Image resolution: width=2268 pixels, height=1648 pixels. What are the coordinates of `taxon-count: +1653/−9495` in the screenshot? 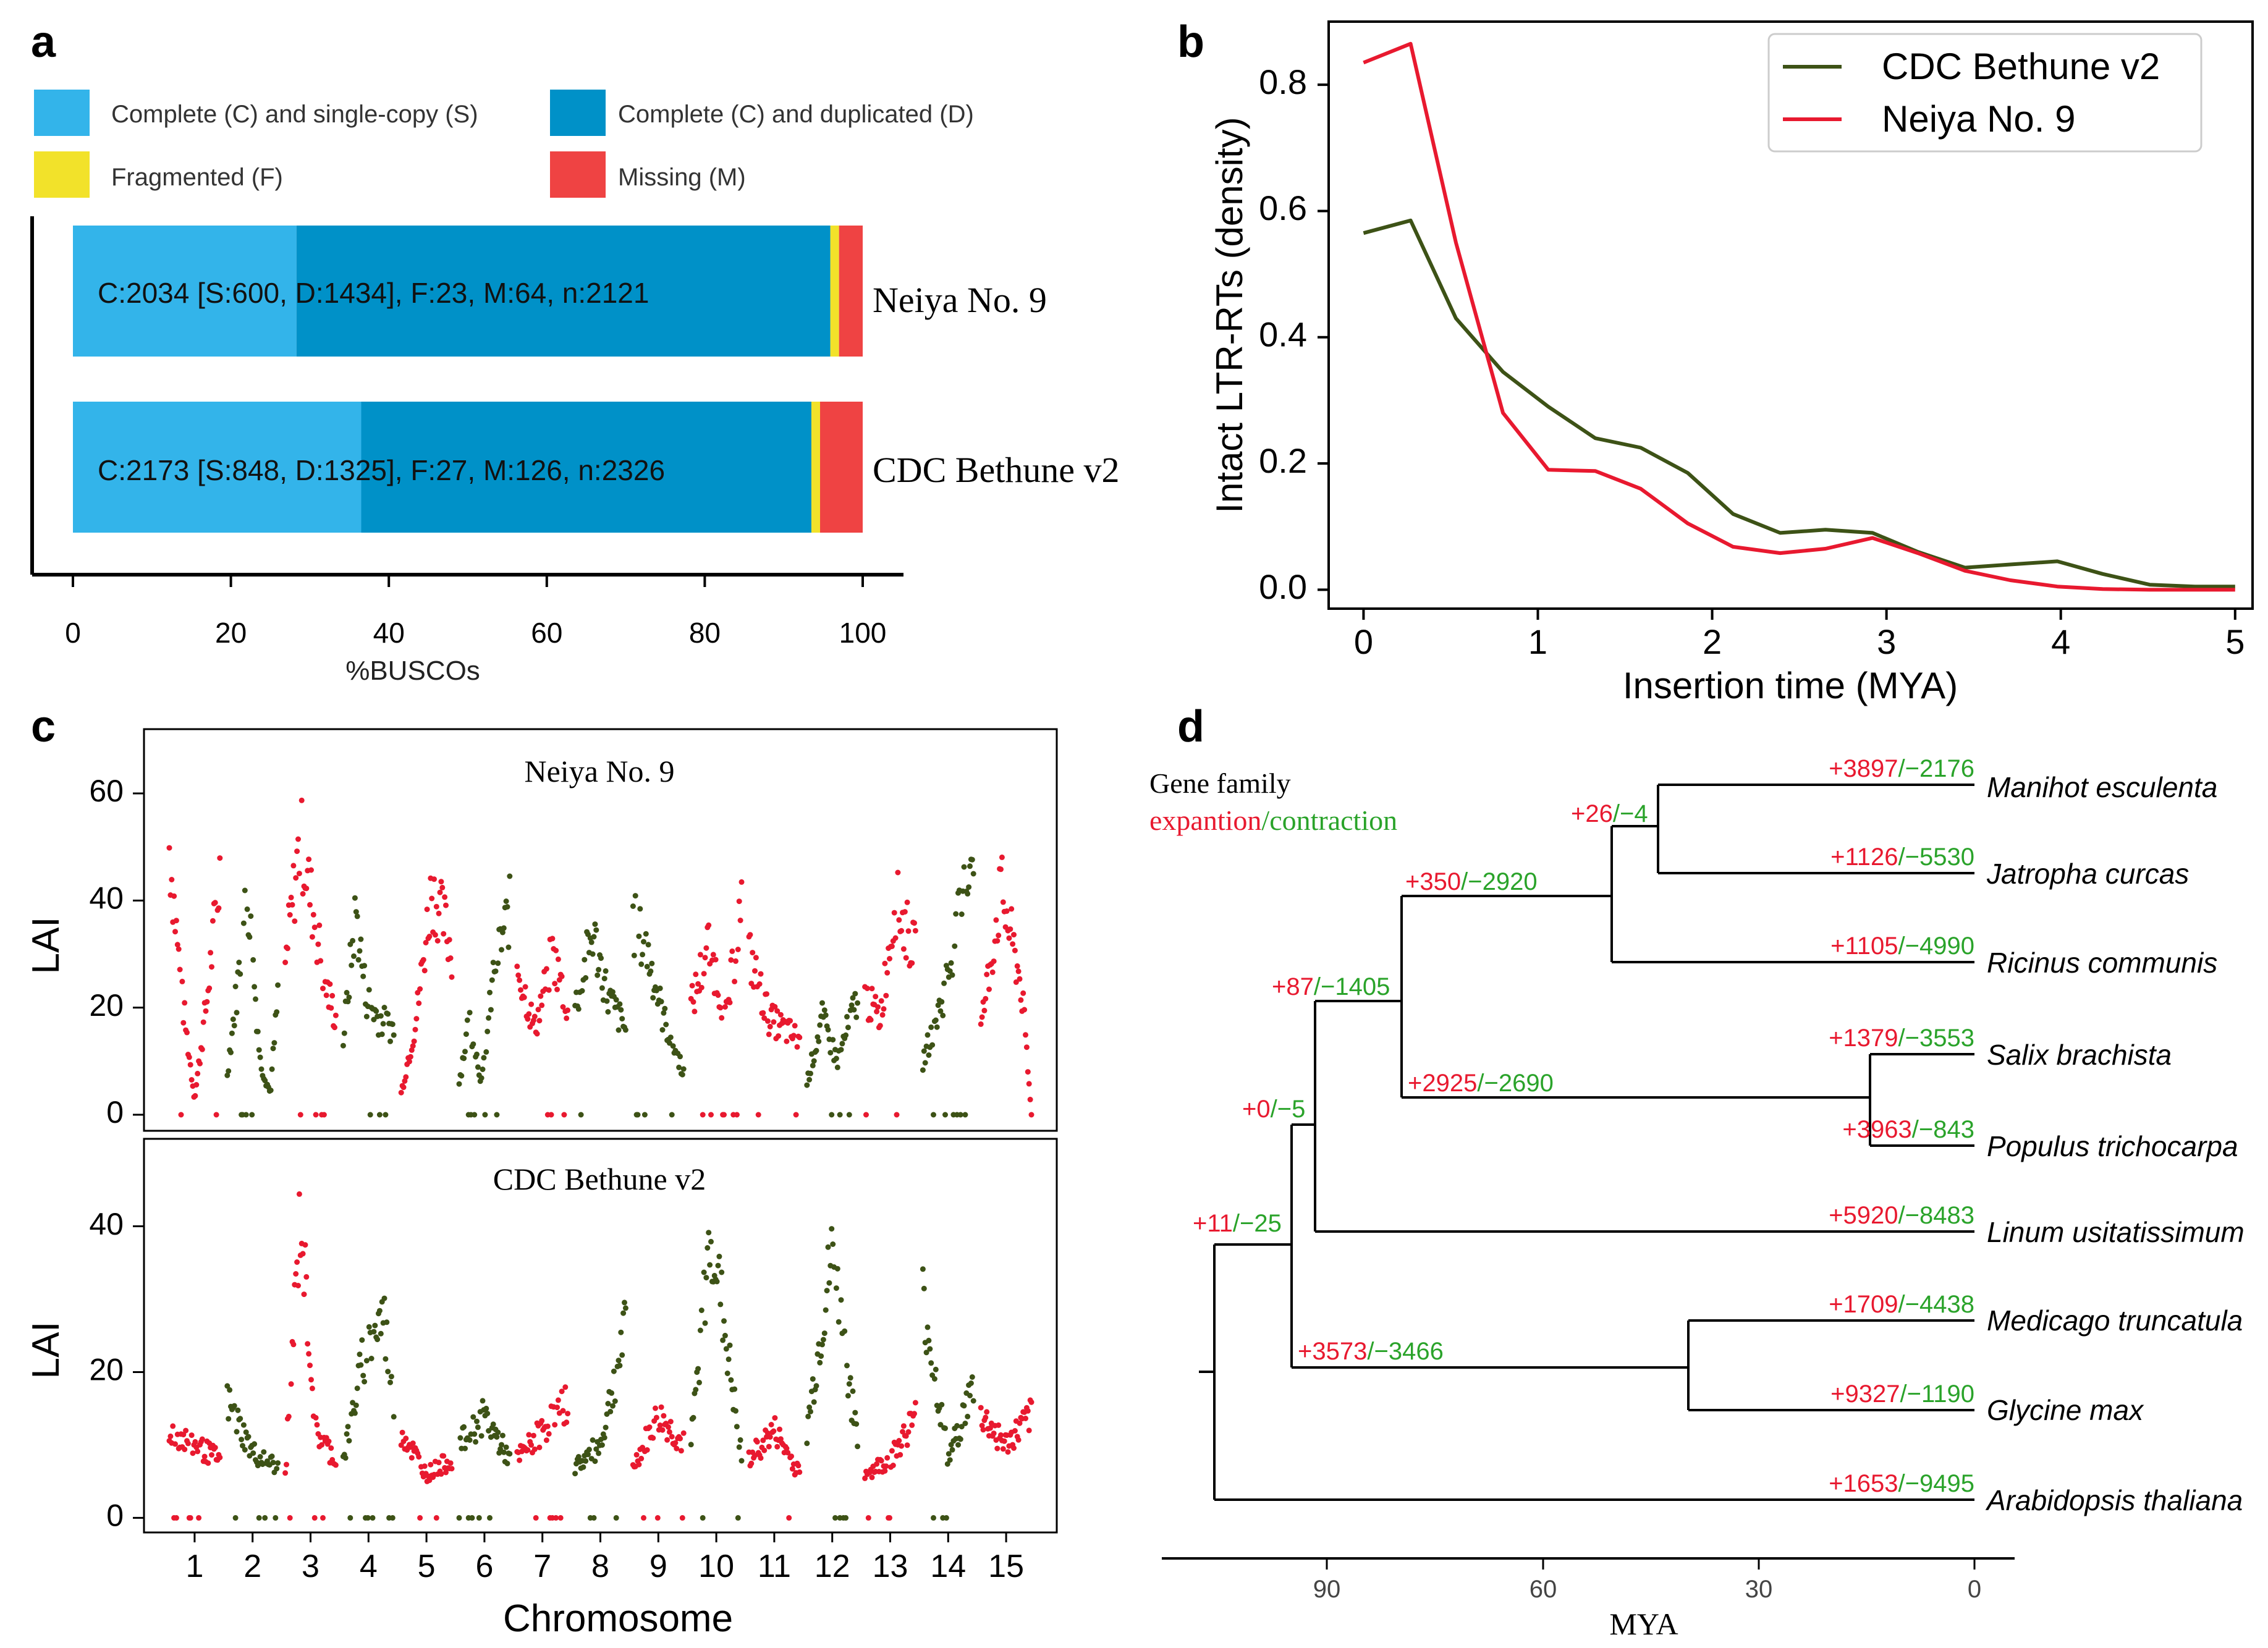 It's located at (1902, 1484).